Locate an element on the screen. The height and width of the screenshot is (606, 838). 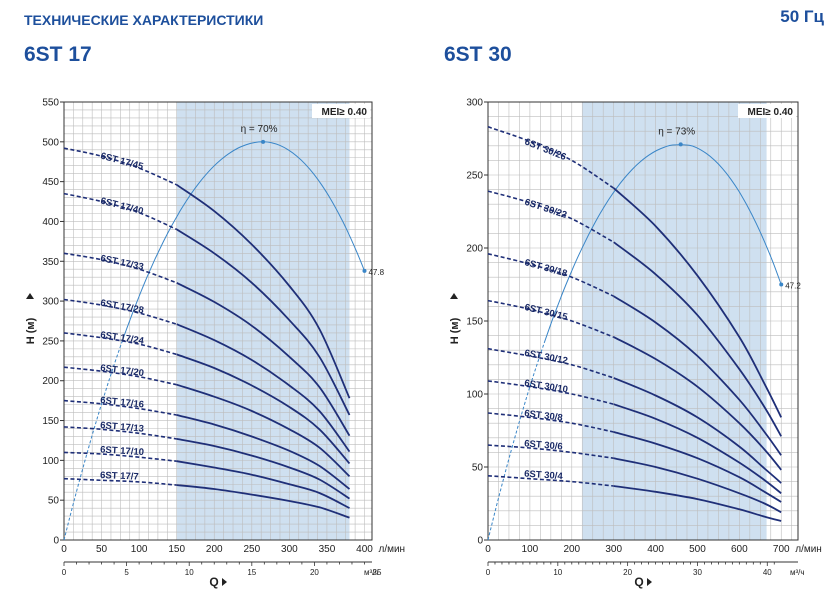
secondary-tick-label: 15 is located at coordinates (251, 572).